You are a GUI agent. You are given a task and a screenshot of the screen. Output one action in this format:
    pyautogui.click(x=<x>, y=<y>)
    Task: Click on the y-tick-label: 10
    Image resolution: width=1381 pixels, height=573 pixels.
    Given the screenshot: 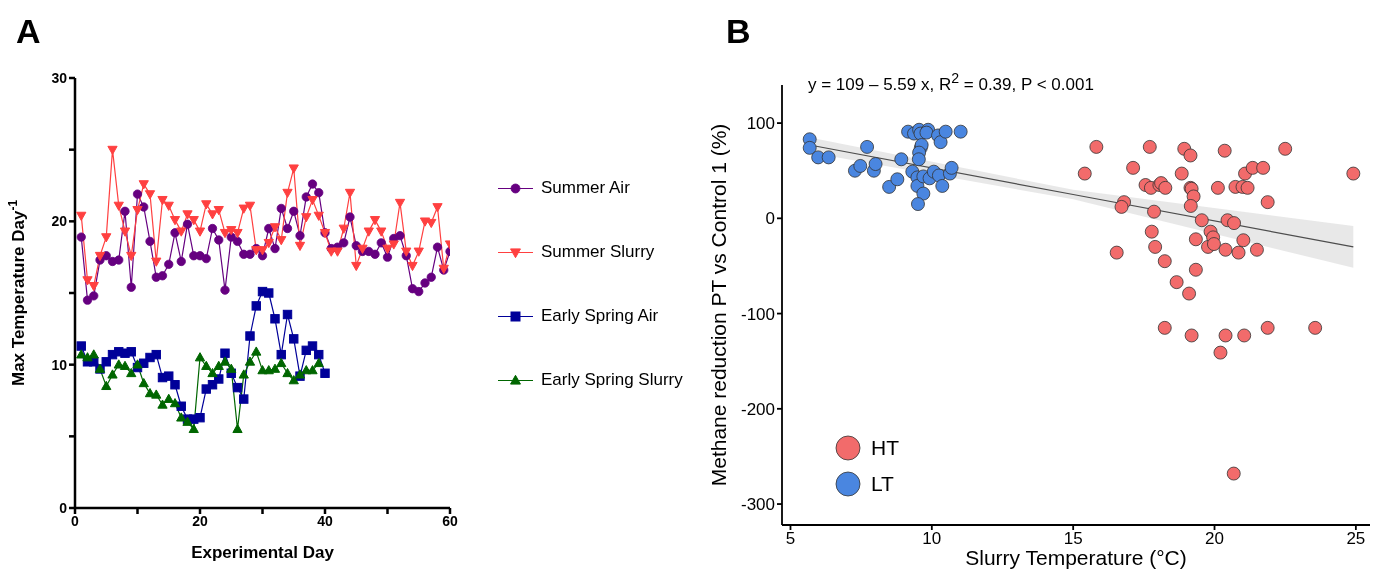 What is the action you would take?
    pyautogui.click(x=59, y=364)
    